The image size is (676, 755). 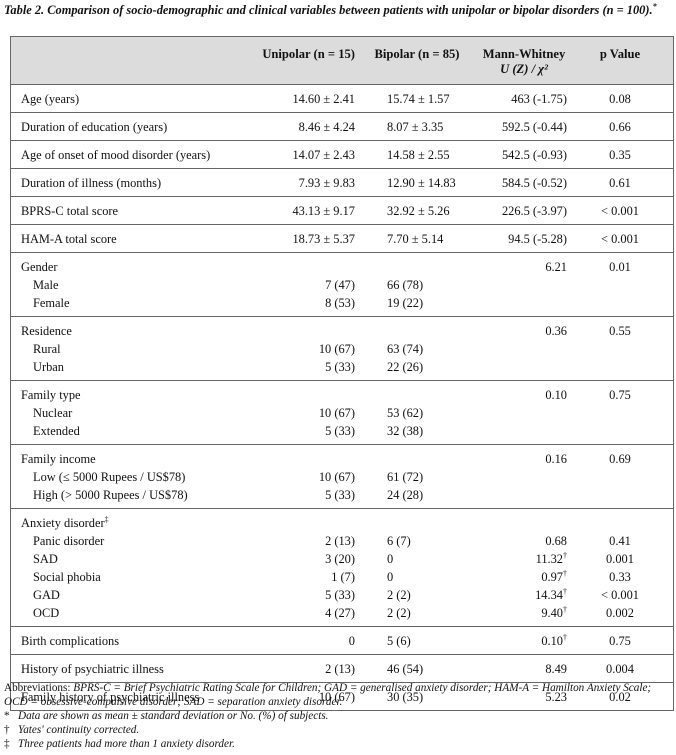 I want to click on cell-p-value: 0.75, so click(x=620, y=641).